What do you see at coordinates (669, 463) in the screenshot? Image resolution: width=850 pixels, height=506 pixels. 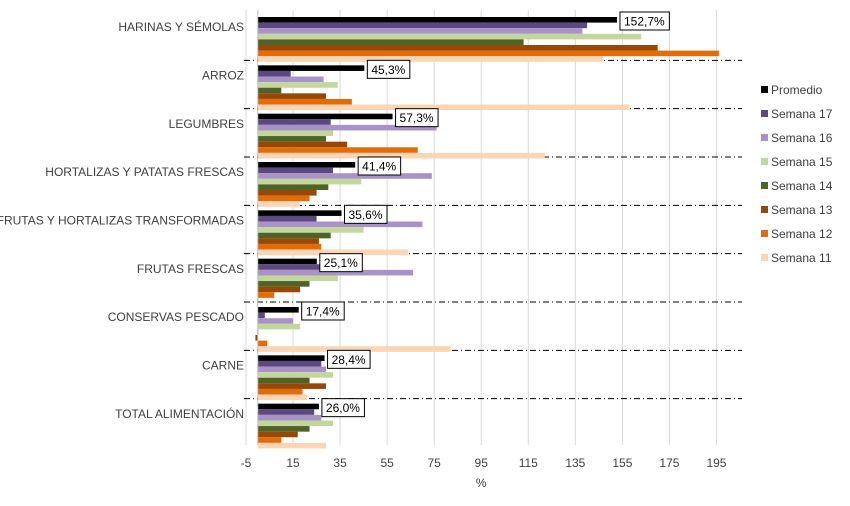 I see `x-tick-label: 175` at bounding box center [669, 463].